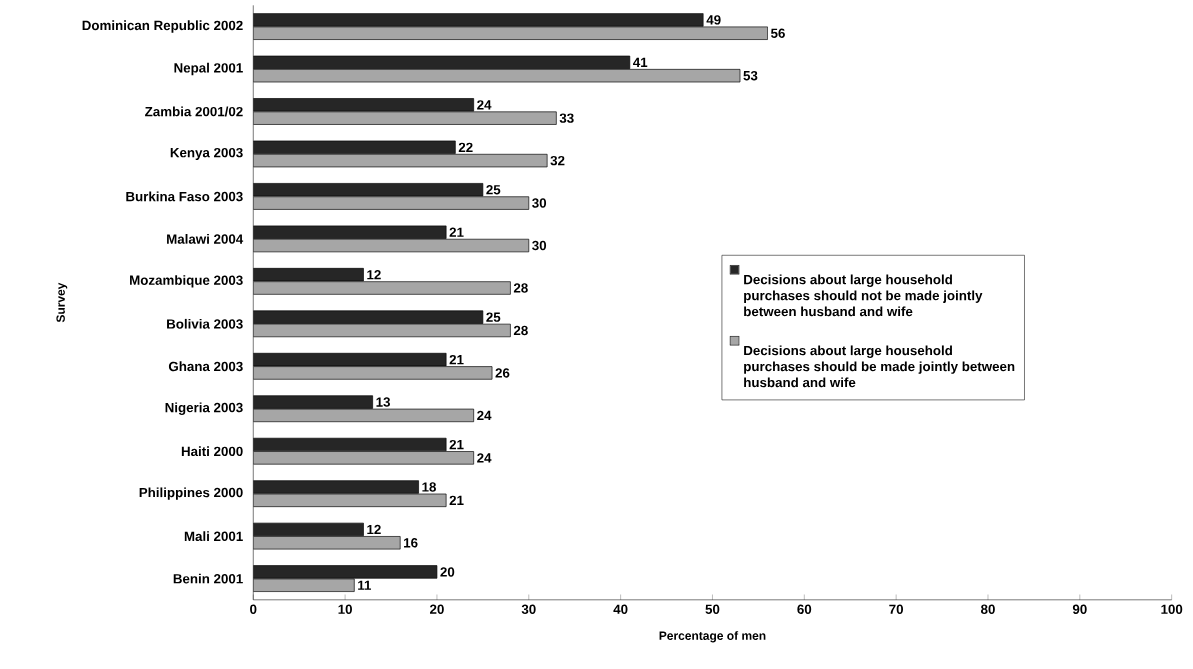  What do you see at coordinates (436, 609) in the screenshot?
I see `x-tick-label: 20` at bounding box center [436, 609].